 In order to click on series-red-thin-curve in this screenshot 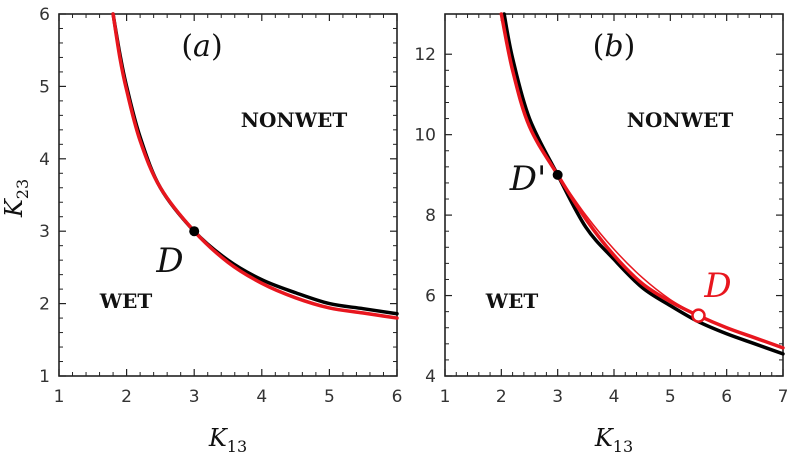, I will do `click(628, 245)`.